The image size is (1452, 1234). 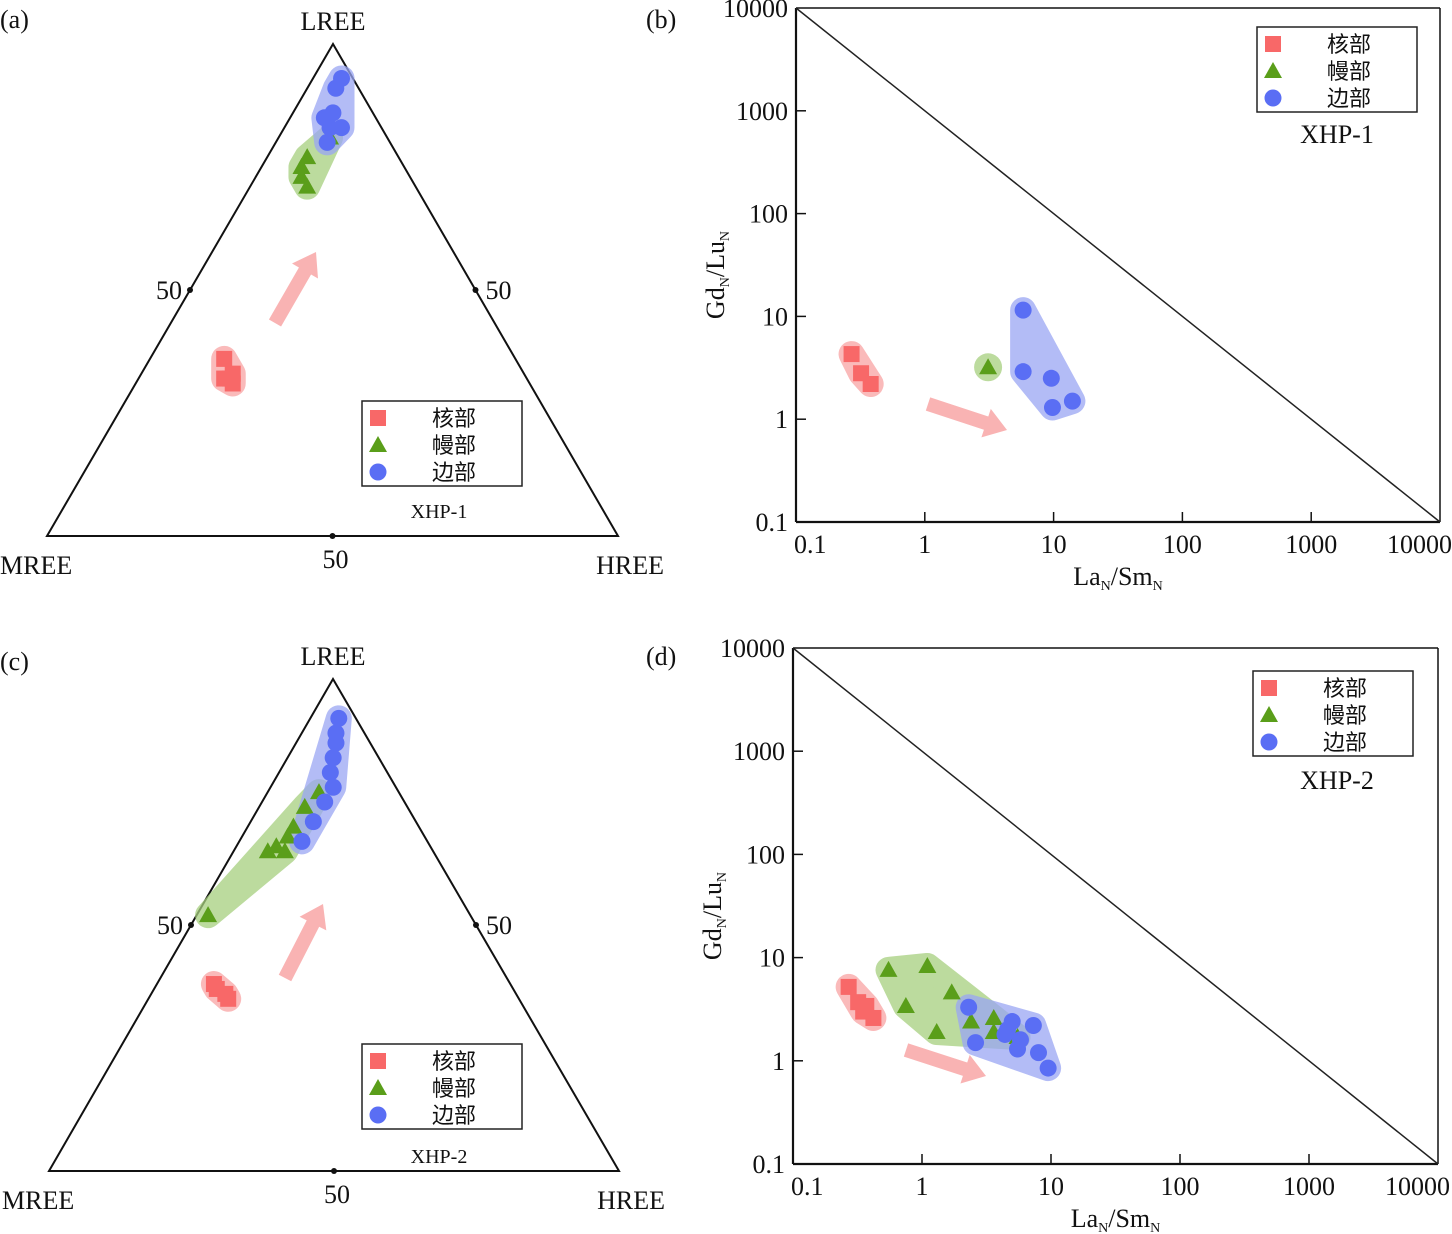 I want to click on panel-label: (a), so click(x=14, y=19).